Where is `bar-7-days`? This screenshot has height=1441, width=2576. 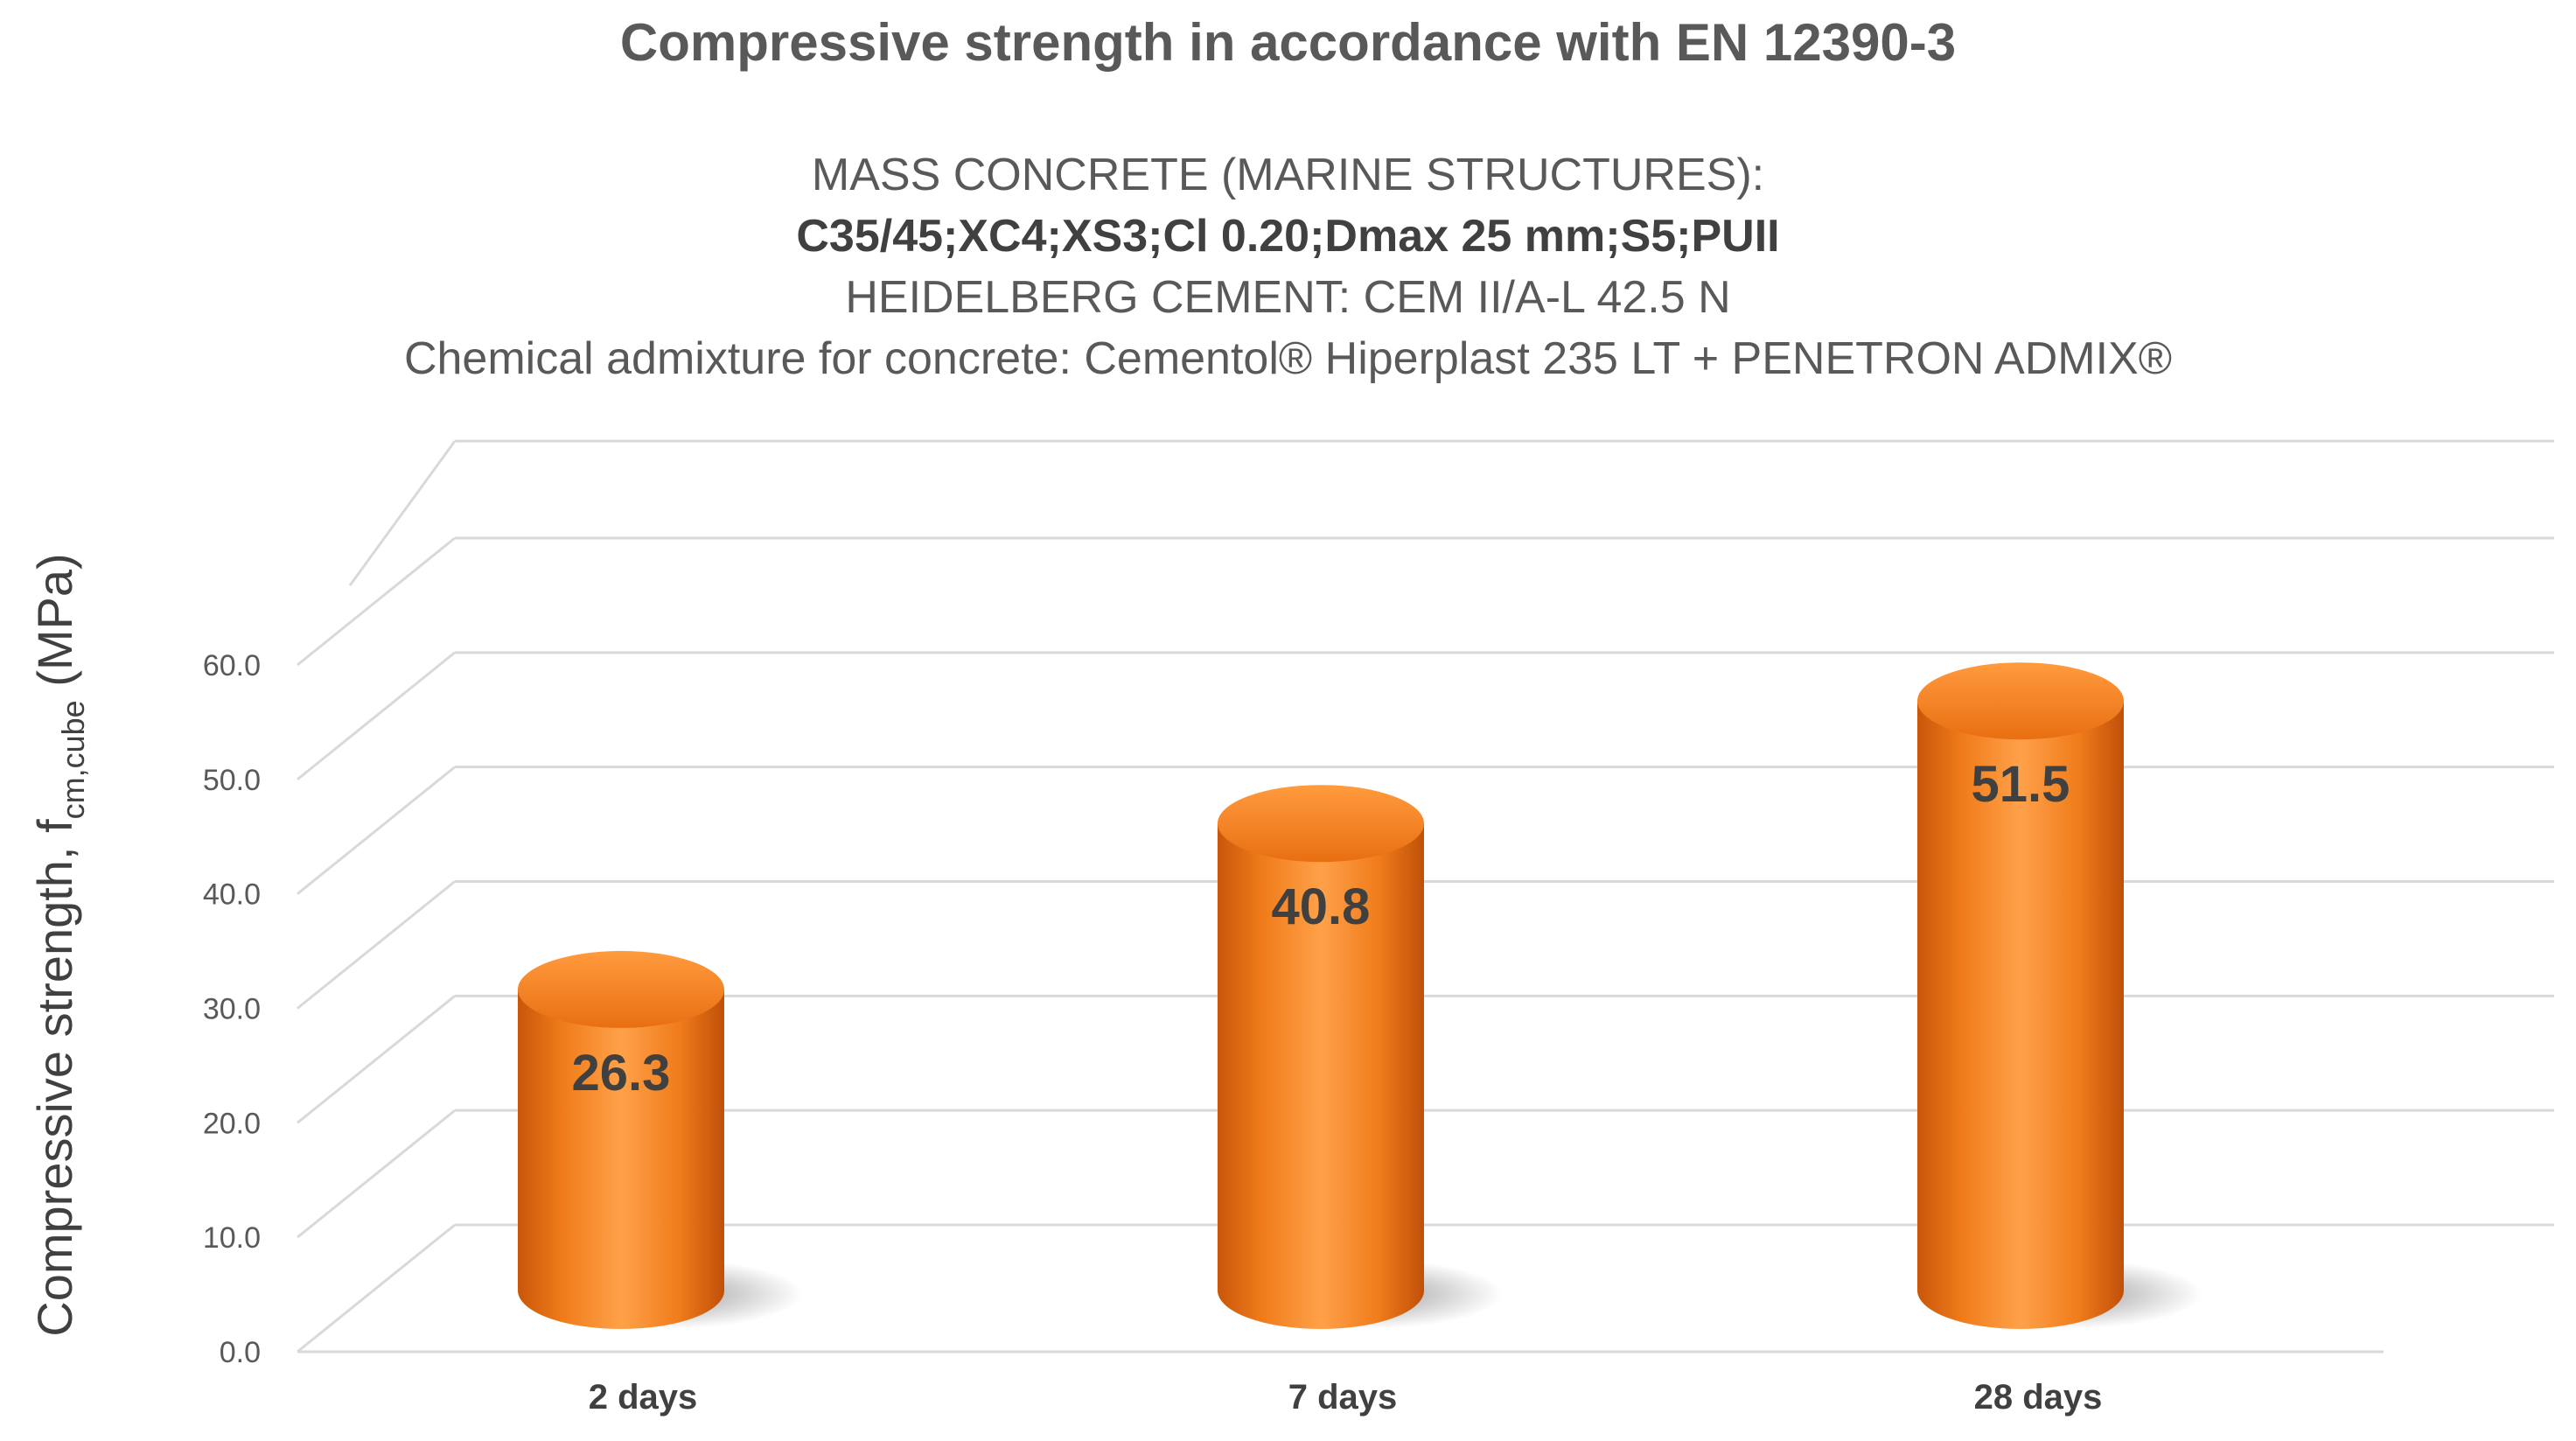 bar-7-days is located at coordinates (1360, 1057).